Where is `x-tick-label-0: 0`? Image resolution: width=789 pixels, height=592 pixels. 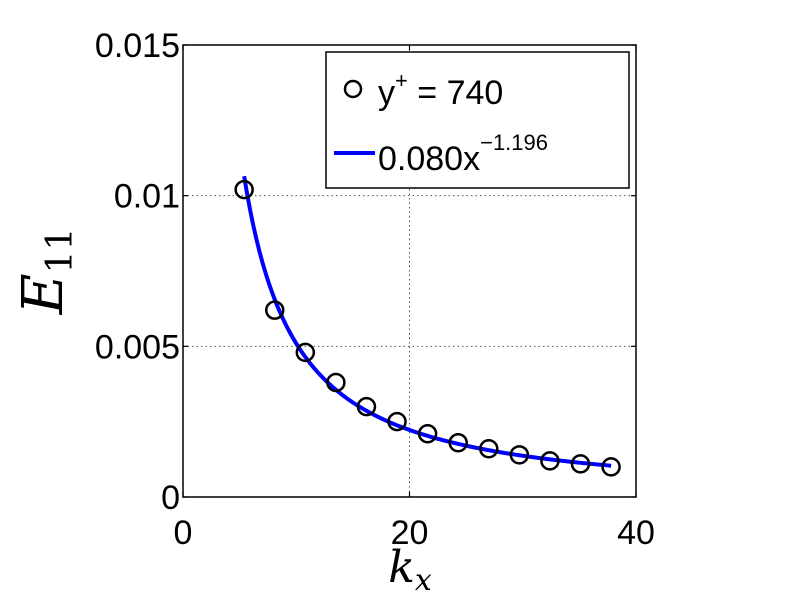
x-tick-label-0: 0 is located at coordinates (183, 533).